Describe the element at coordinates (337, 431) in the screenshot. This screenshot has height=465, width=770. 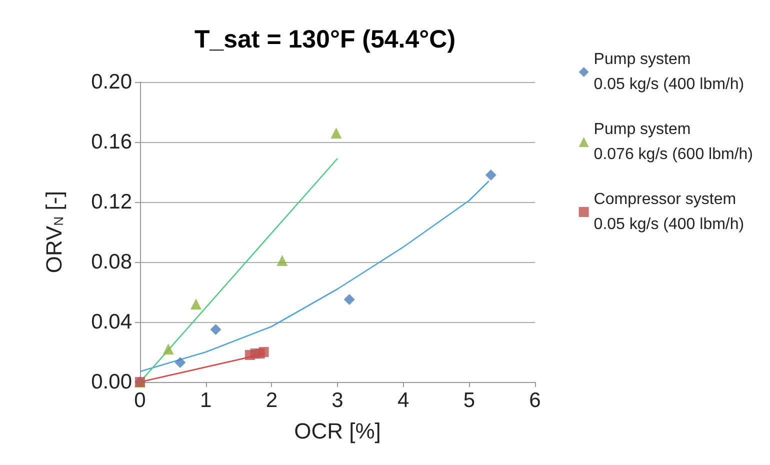
I see `x-axis-title: OCR [%]` at that location.